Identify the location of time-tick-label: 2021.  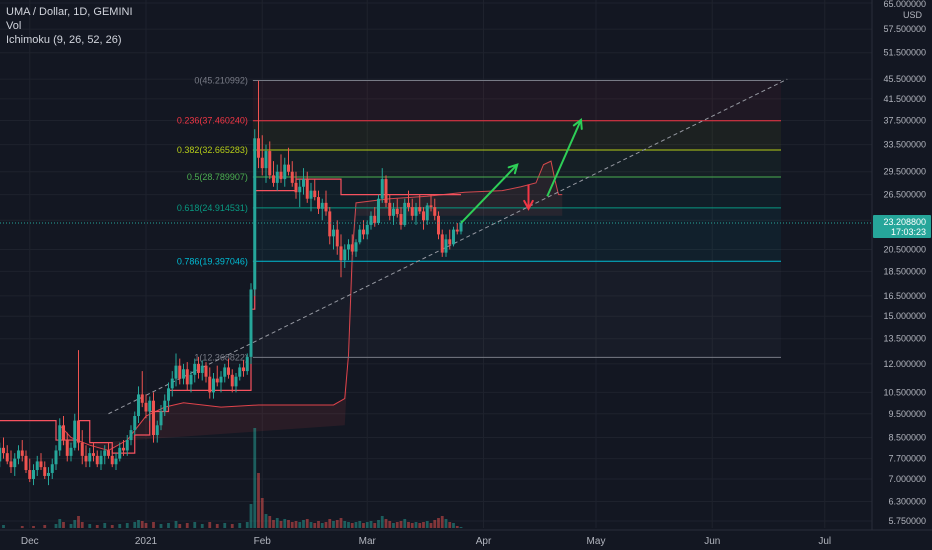
(146, 541).